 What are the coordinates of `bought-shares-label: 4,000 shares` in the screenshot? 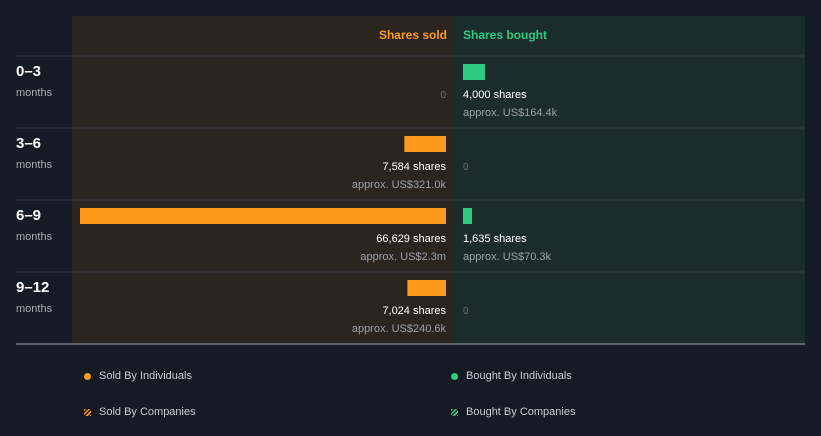 It's located at (495, 95).